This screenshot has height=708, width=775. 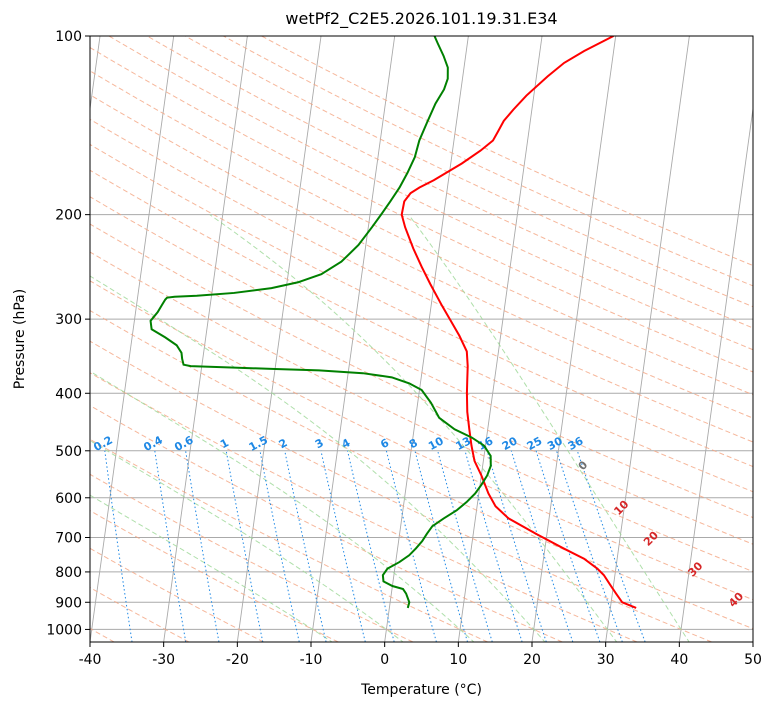 What do you see at coordinates (420, 655) in the screenshot?
I see `x-axis: -40 -30 -20 -10 0 10 20 30 40 50` at bounding box center [420, 655].